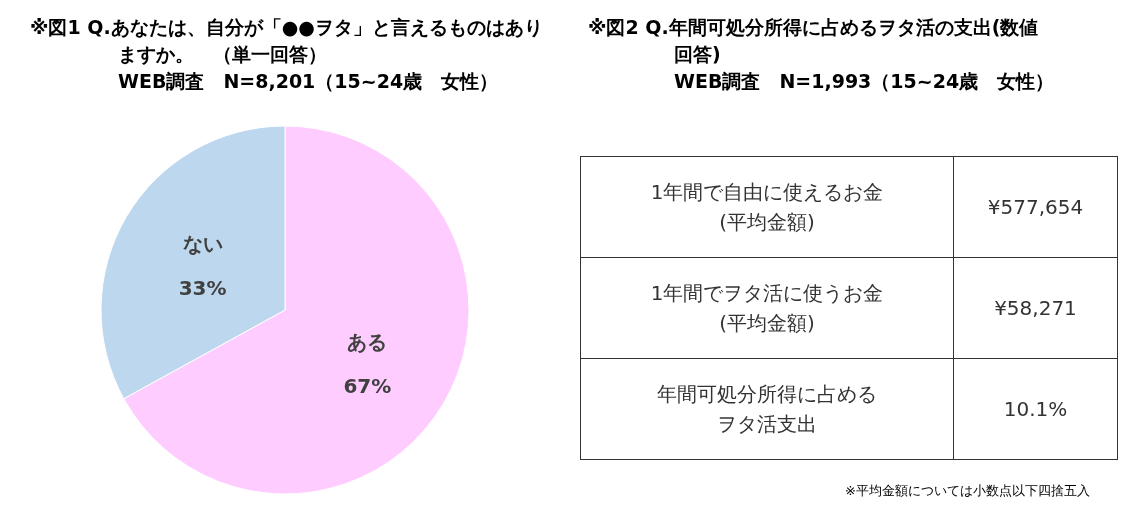 This screenshot has height=519, width=1126. Describe the element at coordinates (367, 341) in the screenshot. I see `slice-label: ある` at that location.